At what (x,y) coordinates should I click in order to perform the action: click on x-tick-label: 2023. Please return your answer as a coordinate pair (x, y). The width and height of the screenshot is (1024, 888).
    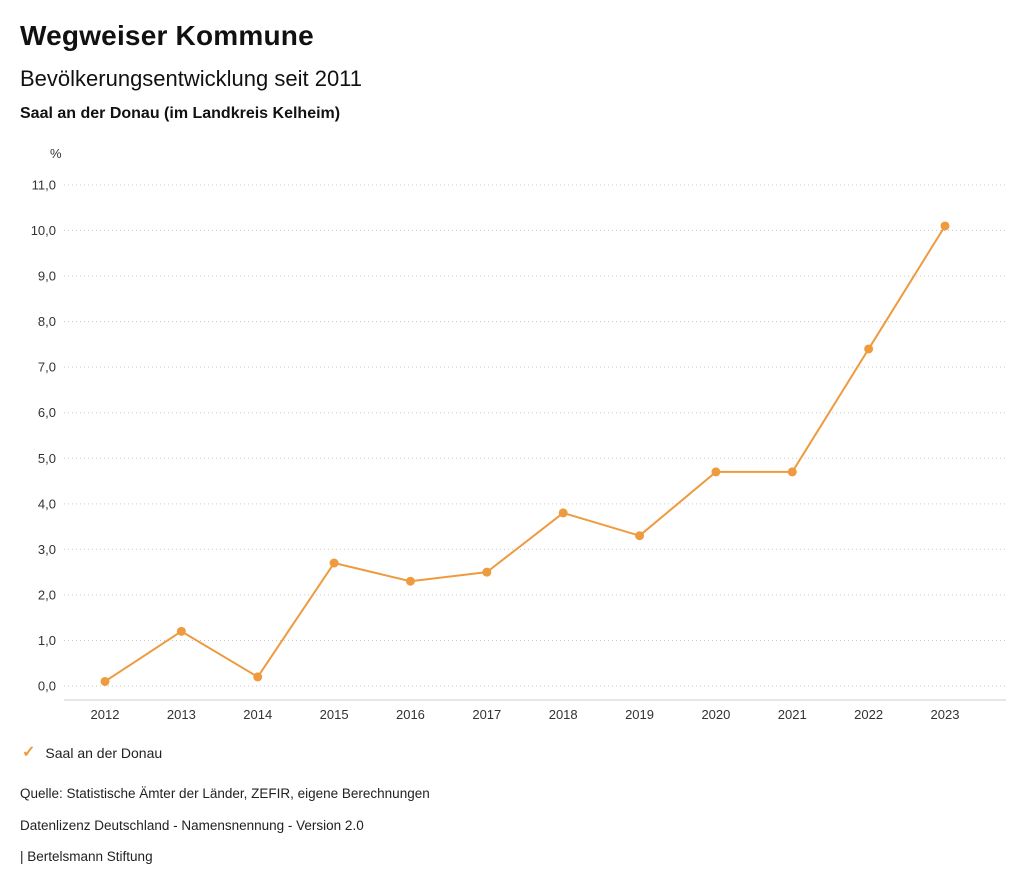
    Looking at the image, I should click on (945, 714).